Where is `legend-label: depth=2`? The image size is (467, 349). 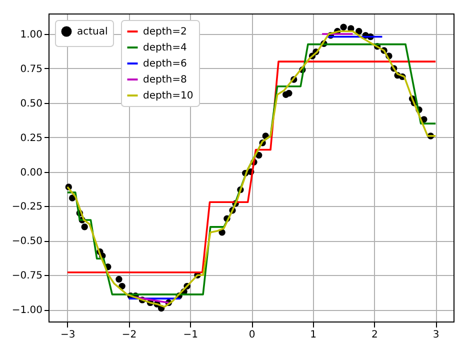 legend-label: depth=2 is located at coordinates (165, 32).